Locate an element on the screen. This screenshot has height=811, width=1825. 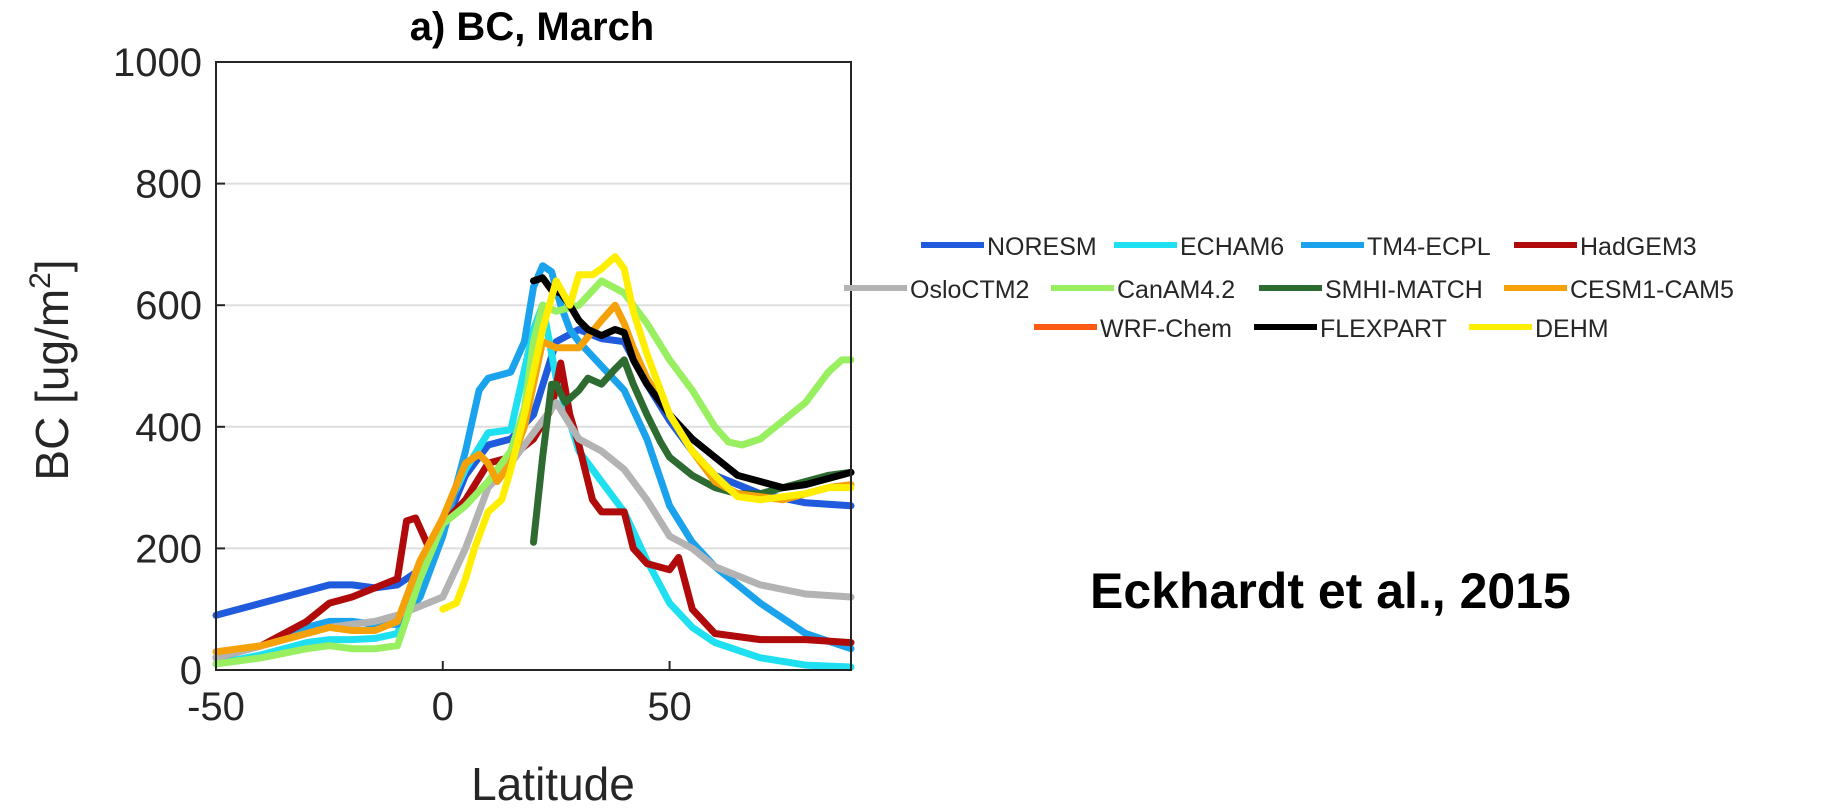
y-tick-label: 0 is located at coordinates (191, 671).